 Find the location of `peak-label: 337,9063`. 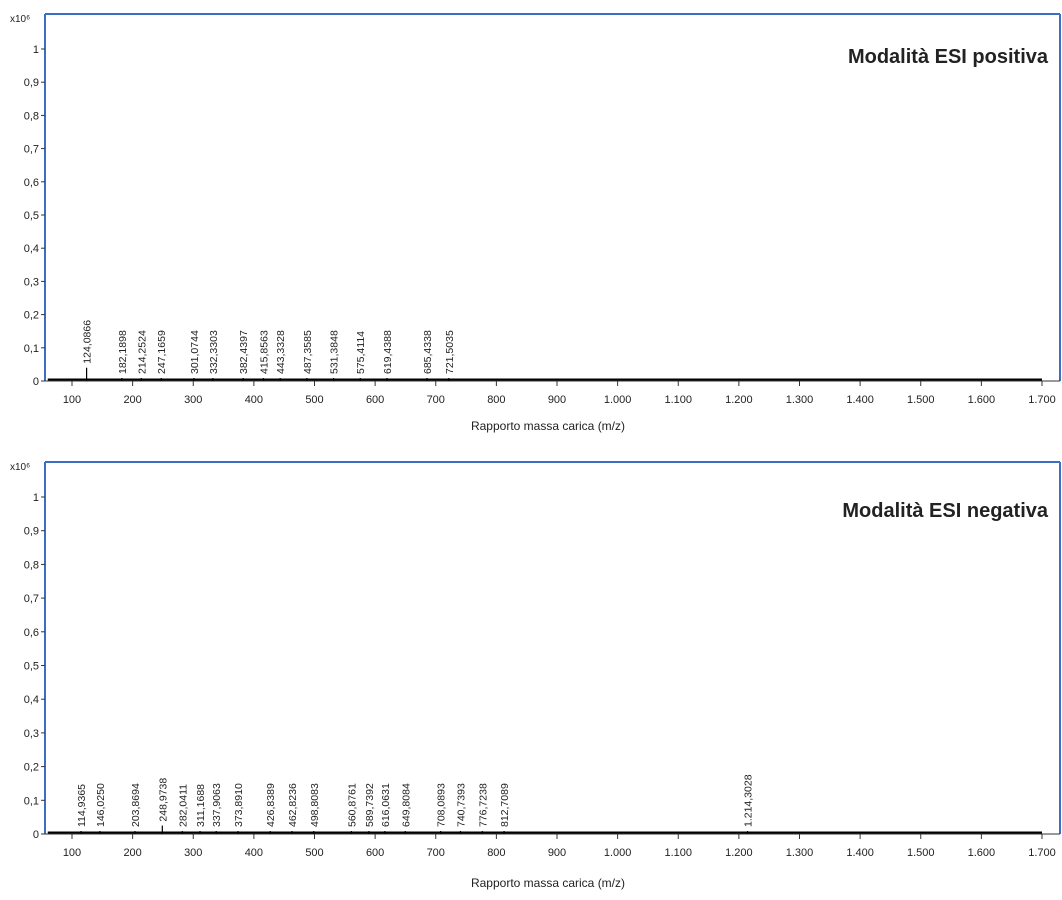

peak-label: 337,9063 is located at coordinates (217, 805).